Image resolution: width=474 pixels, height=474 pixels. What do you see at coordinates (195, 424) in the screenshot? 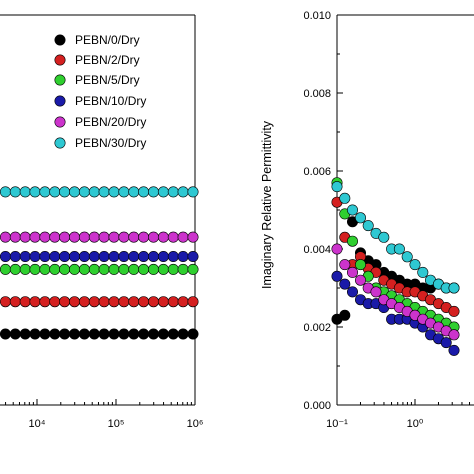
I see `x-tick-label: 10⁶` at bounding box center [195, 424].